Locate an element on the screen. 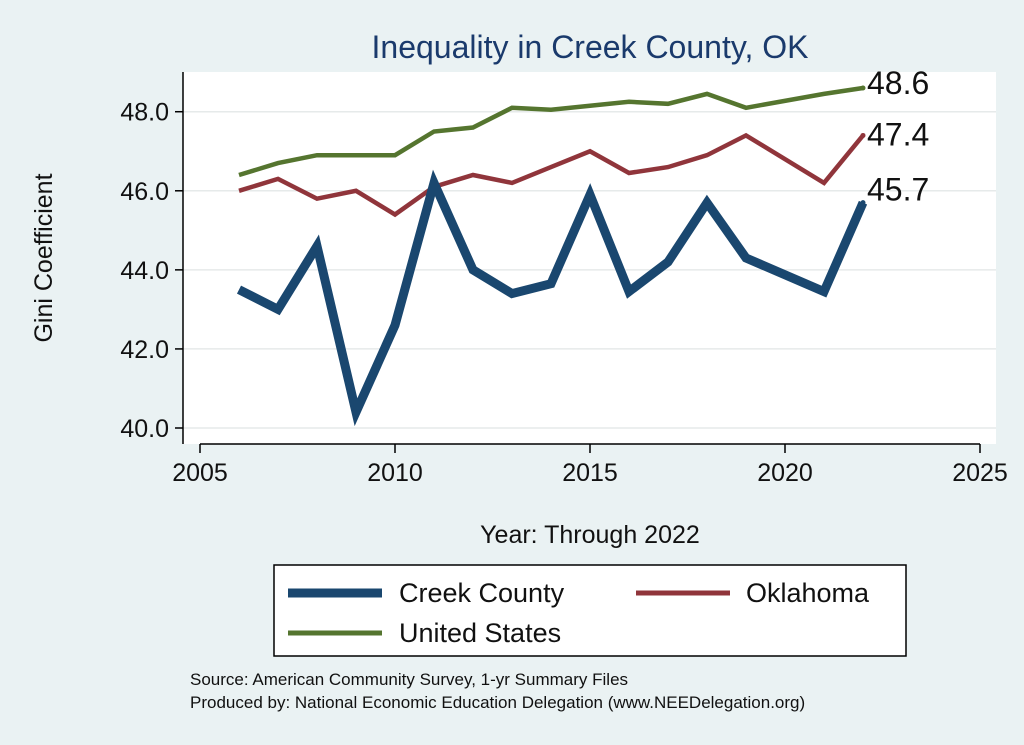  series-line-united-states is located at coordinates (551, 131).